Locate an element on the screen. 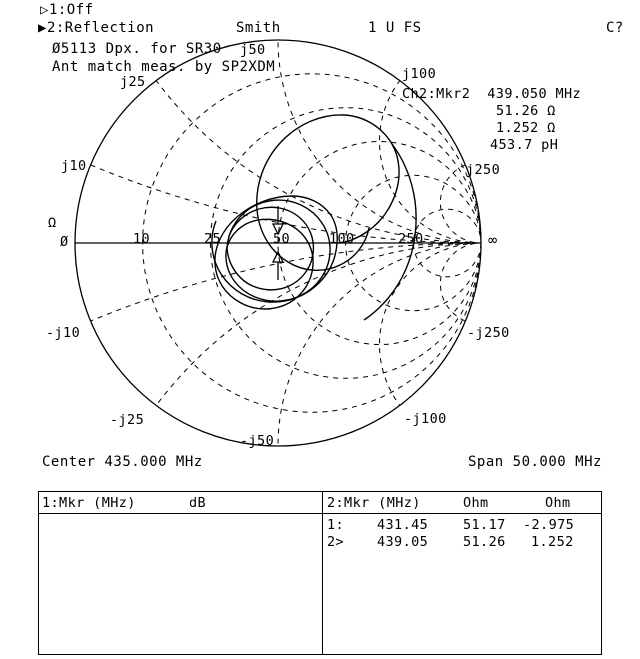 The height and width of the screenshot is (659, 640). chart-label-50: 50 is located at coordinates (282, 239).